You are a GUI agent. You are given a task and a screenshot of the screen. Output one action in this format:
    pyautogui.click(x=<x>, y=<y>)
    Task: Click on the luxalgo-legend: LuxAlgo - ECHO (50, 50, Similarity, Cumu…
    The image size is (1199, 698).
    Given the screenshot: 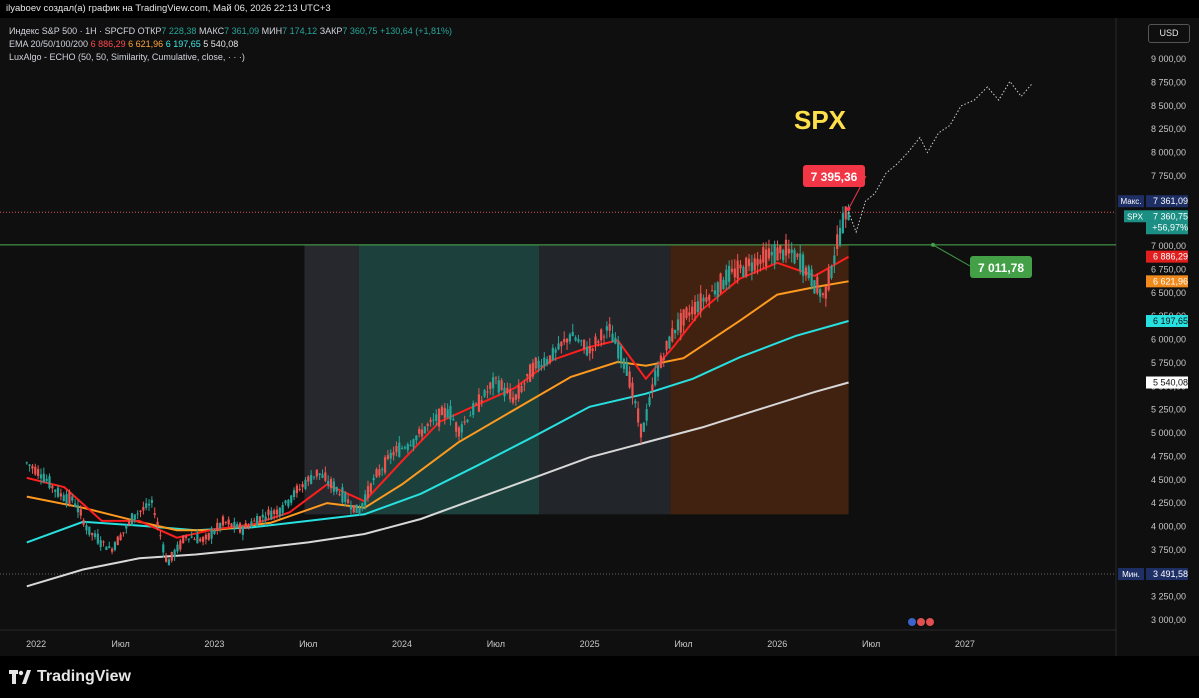 What is the action you would take?
    pyautogui.click(x=127, y=57)
    